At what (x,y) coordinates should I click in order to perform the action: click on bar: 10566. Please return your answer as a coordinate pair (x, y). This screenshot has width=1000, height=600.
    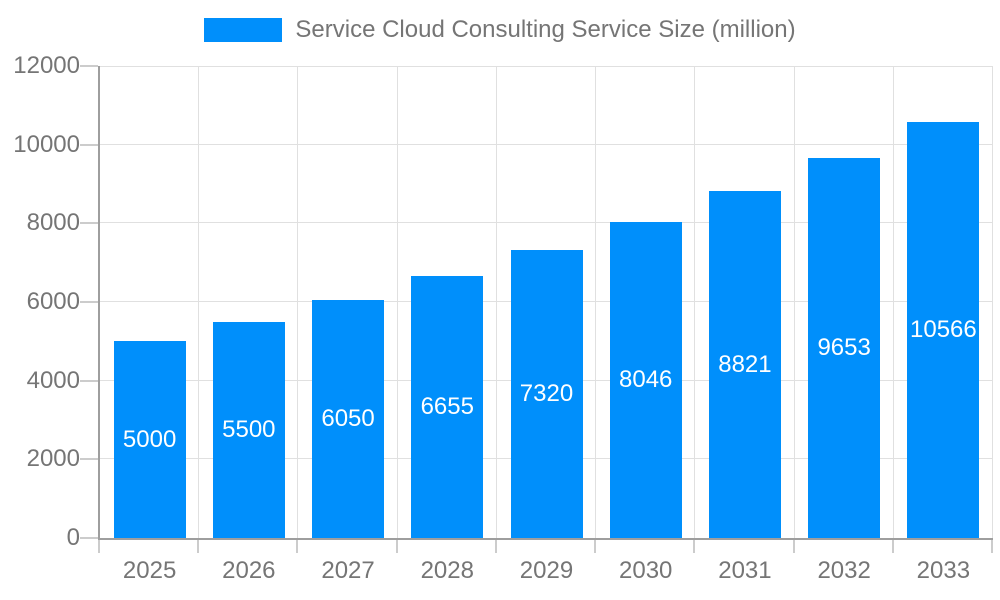
    Looking at the image, I should click on (943, 330).